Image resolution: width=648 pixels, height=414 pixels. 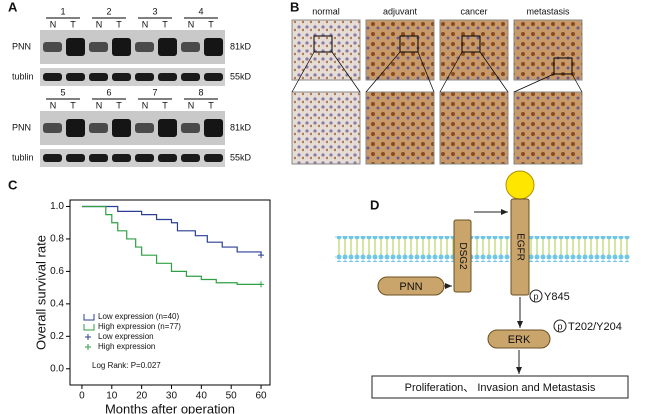 I want to click on ihc-label: cancer, so click(x=473, y=11).